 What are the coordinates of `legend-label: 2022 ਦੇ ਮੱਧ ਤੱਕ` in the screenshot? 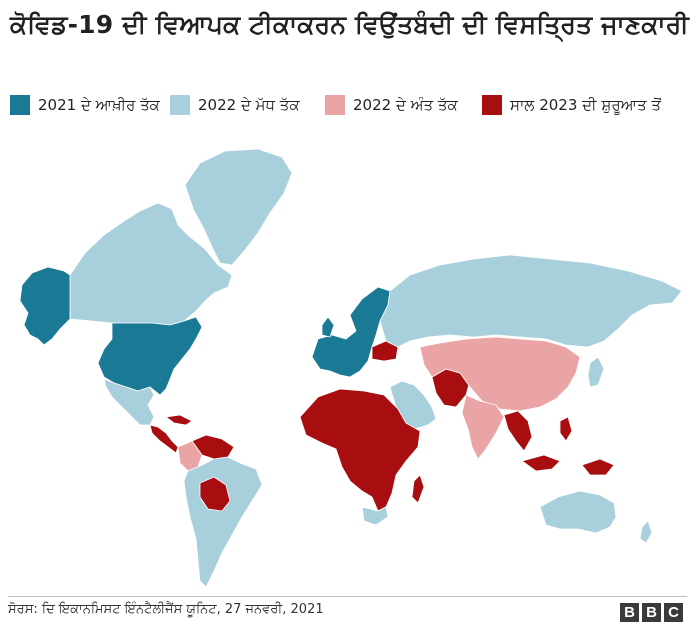 It's located at (249, 105).